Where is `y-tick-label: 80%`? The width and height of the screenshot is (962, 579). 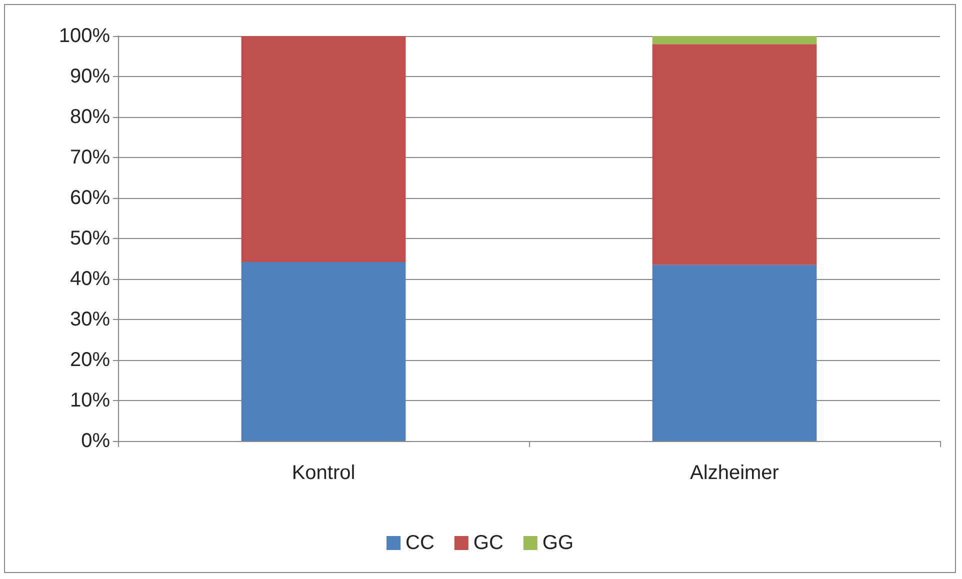
y-tick-label: 80% is located at coordinates (90, 117).